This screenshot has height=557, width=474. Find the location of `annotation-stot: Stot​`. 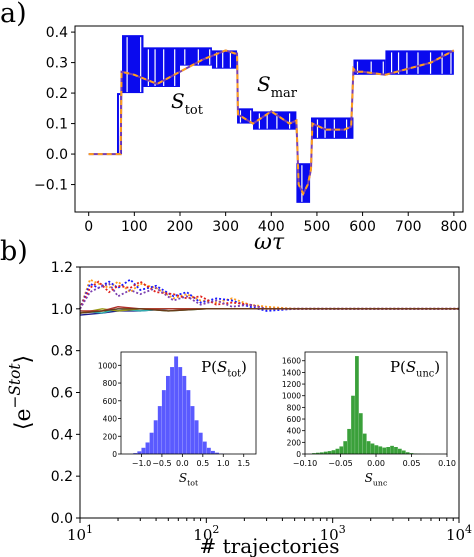

annotation-stot: Stot​ is located at coordinates (187, 103).